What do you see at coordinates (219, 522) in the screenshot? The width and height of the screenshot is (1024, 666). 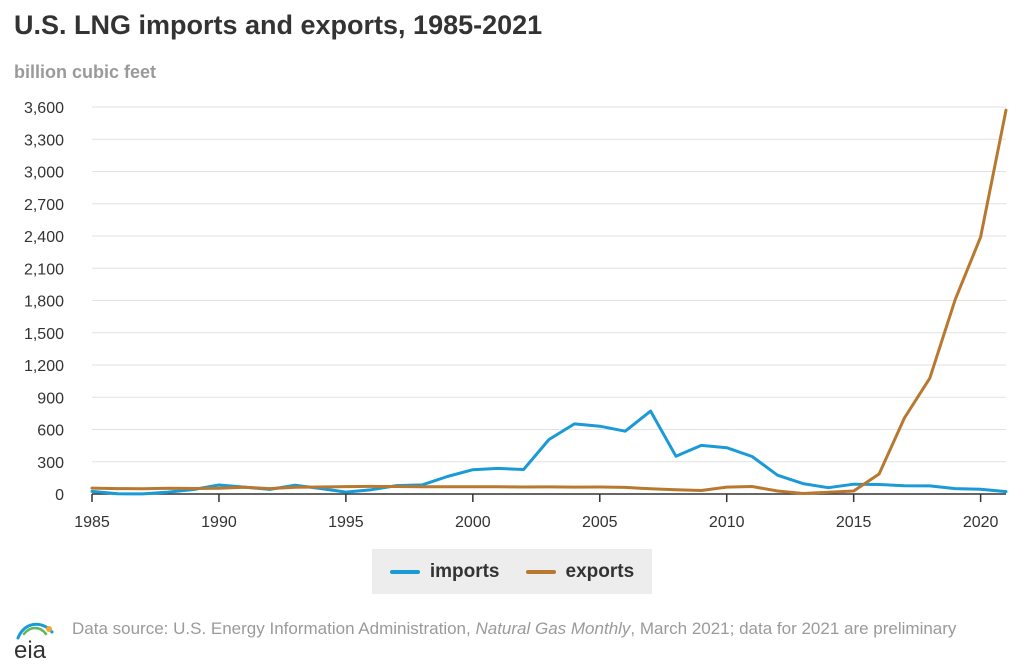 I see `x-tick-label: 1990` at bounding box center [219, 522].